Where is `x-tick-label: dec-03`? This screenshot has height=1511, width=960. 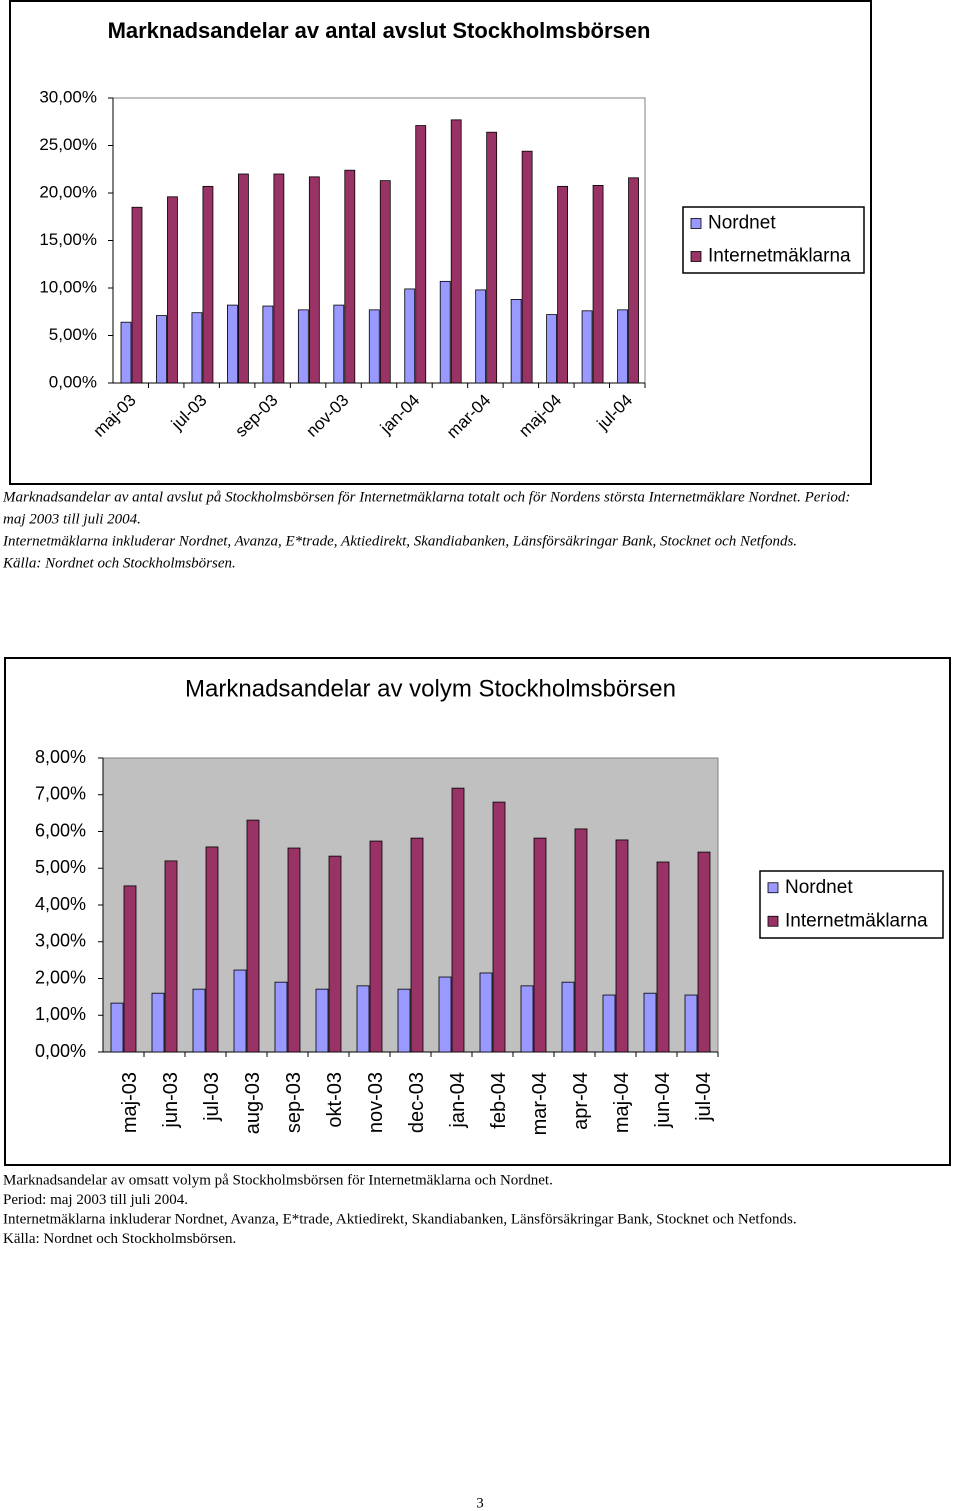 x-tick-label: dec-03 is located at coordinates (417, 1102).